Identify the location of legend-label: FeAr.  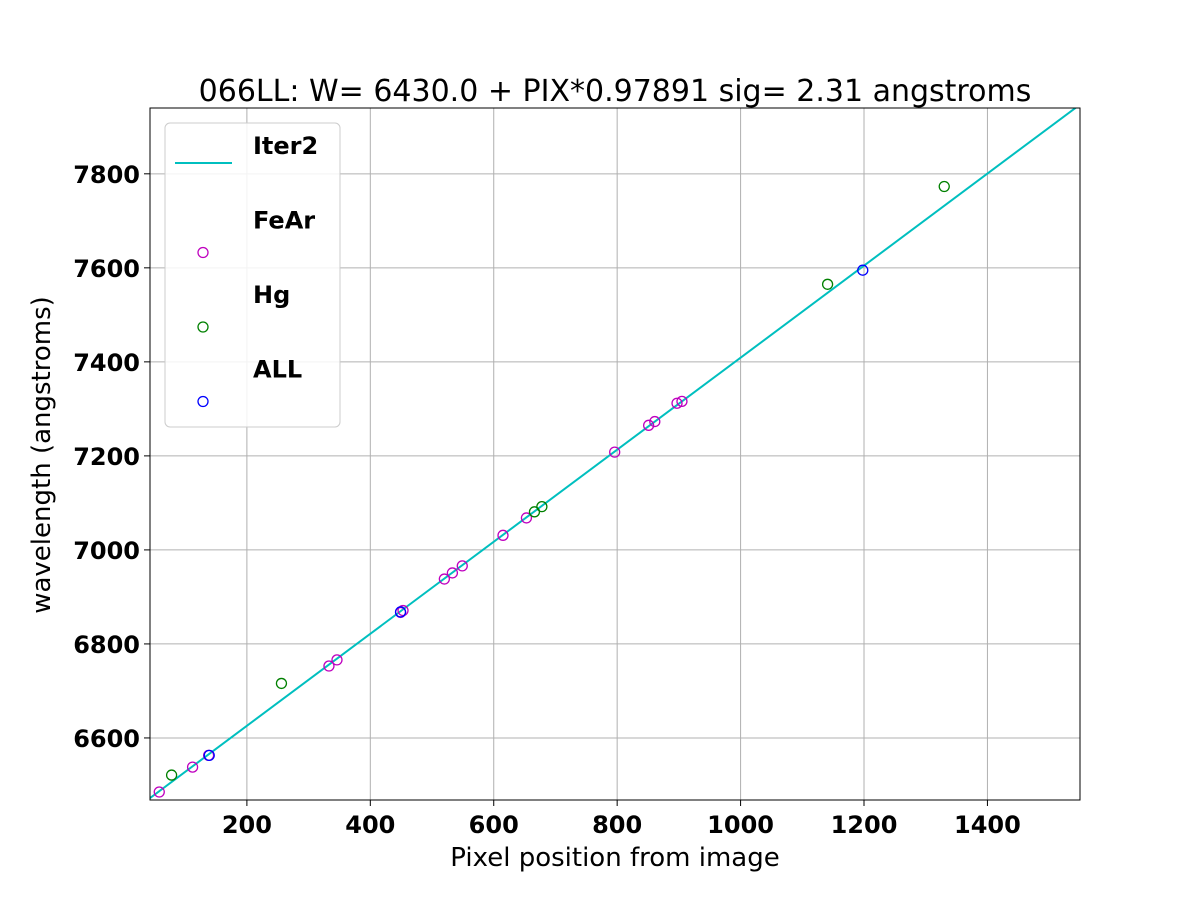
(284, 221).